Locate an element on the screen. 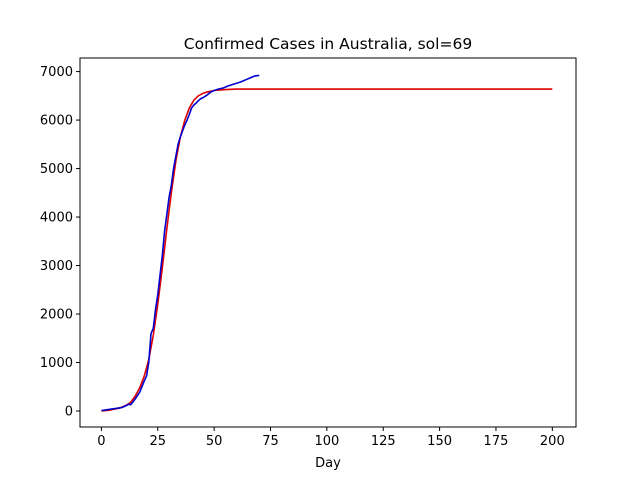  x-tick-label: 50 is located at coordinates (214, 441).